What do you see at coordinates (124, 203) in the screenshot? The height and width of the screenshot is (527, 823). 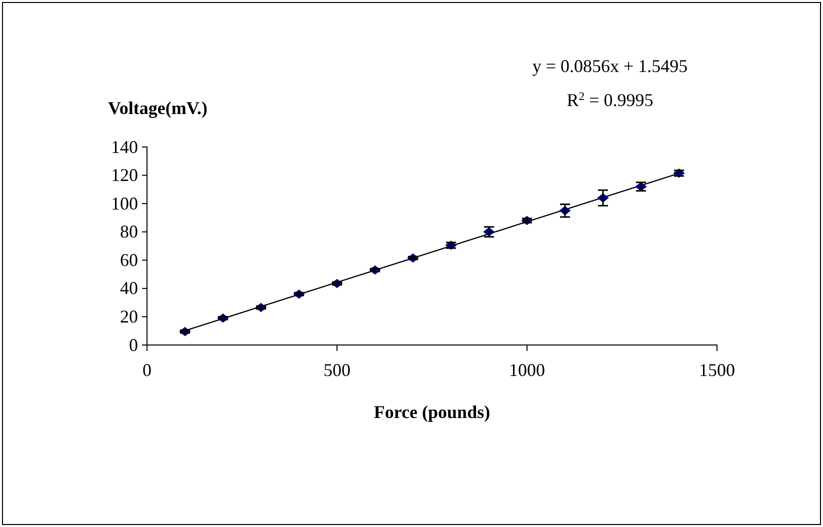 I see `y-tick-label: 100` at bounding box center [124, 203].